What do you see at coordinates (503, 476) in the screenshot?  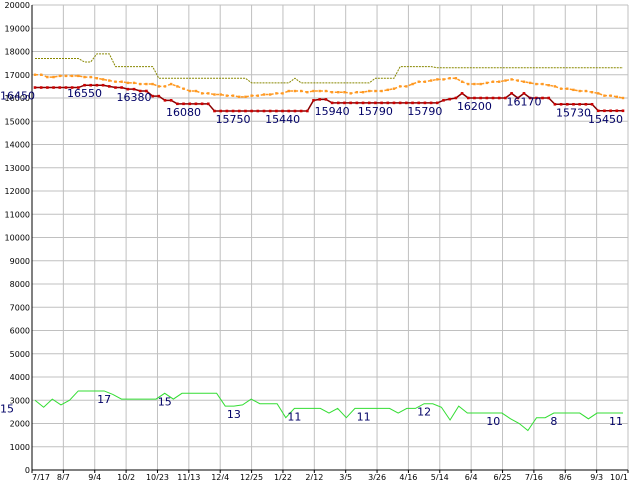 I see `x-tick-label: 6/25` at bounding box center [503, 476].